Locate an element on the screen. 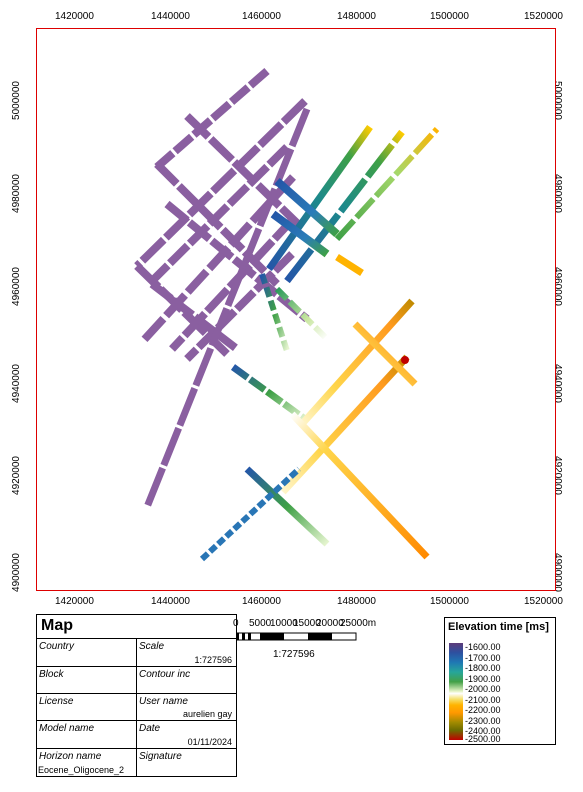 This screenshot has height=792, width=583. date-label: Date is located at coordinates (150, 728).